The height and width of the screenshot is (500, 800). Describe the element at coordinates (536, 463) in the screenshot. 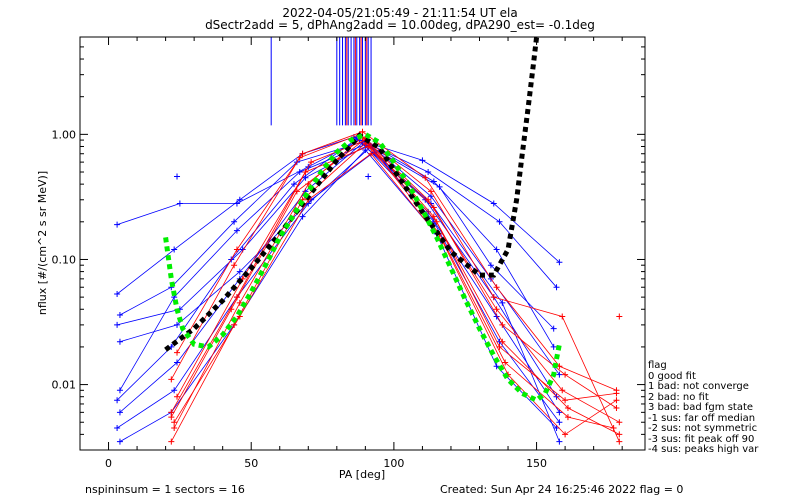

I see `x-tick-label: 150` at that location.